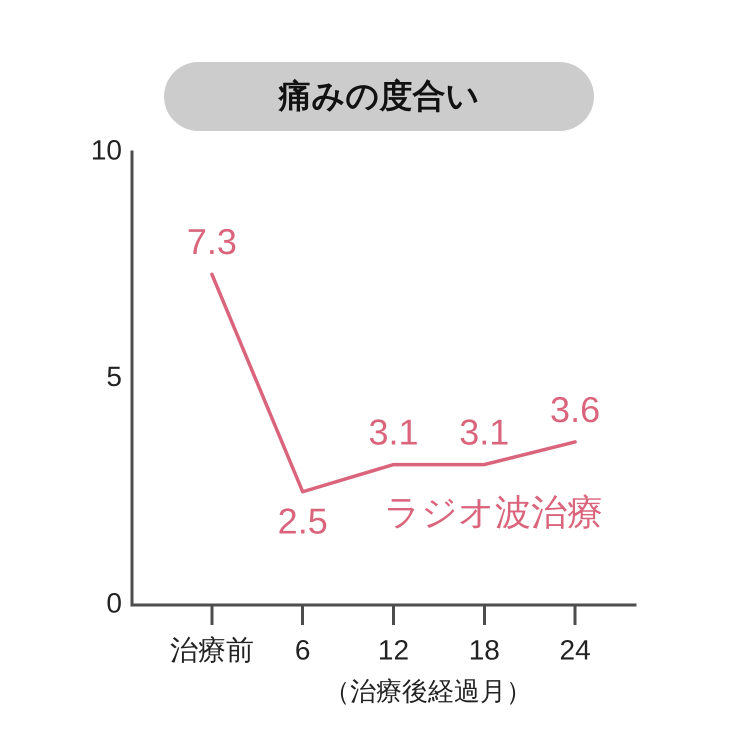  Describe the element at coordinates (379, 96) in the screenshot. I see `chart-title: 痛みの度合い` at that location.